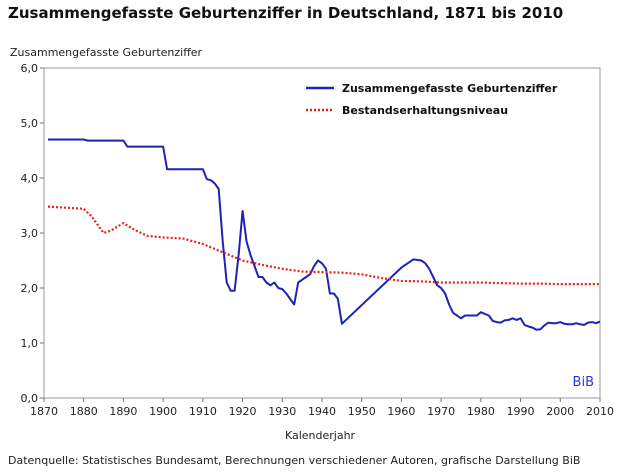 The image size is (620, 476). I want to click on x-tick-label: 1950, so click(362, 411).